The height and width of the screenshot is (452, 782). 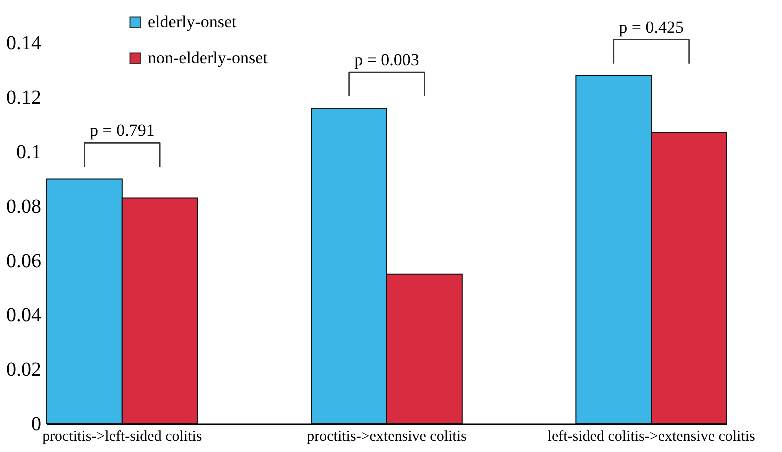 What do you see at coordinates (387, 60) in the screenshot?
I see `annotation: p = 0.003` at bounding box center [387, 60].